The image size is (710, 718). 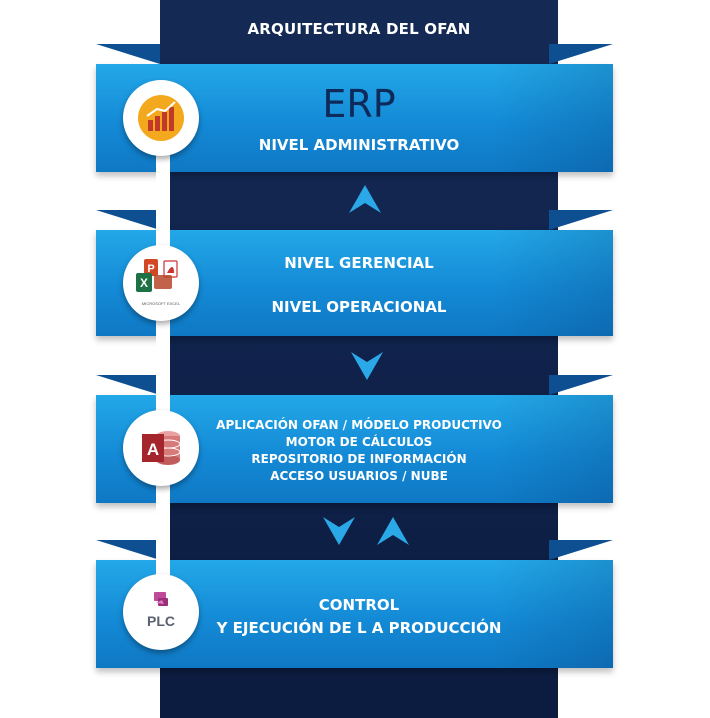 What do you see at coordinates (359, 442) in the screenshot?
I see `level-label: MOTOR DE CÁLCULOS` at bounding box center [359, 442].